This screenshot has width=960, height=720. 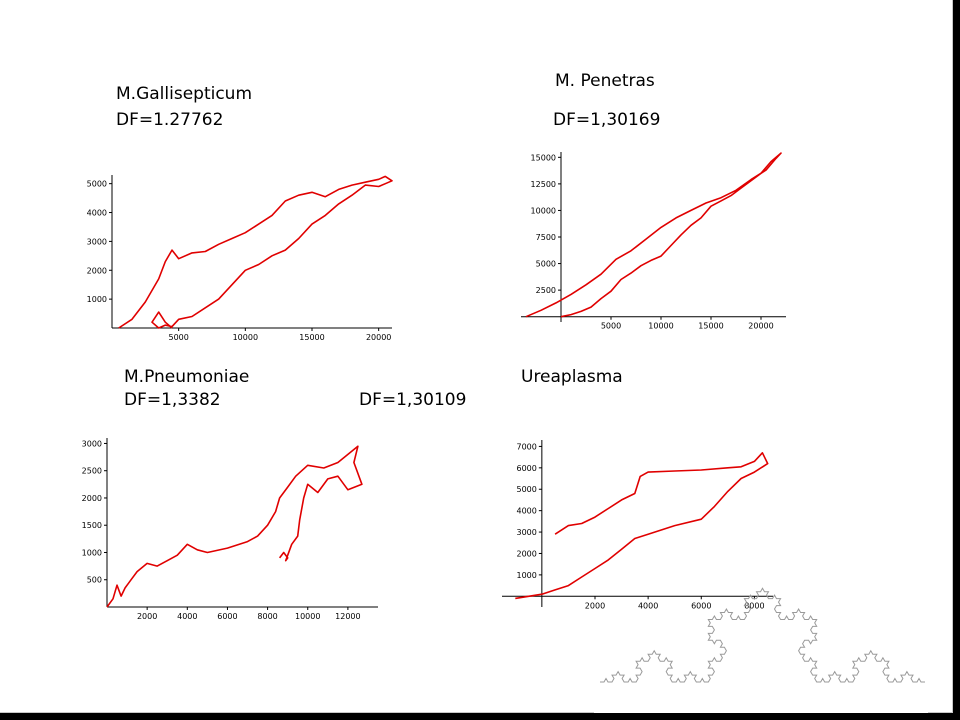 I want to click on y-tick-label: 7000, so click(x=526, y=446).